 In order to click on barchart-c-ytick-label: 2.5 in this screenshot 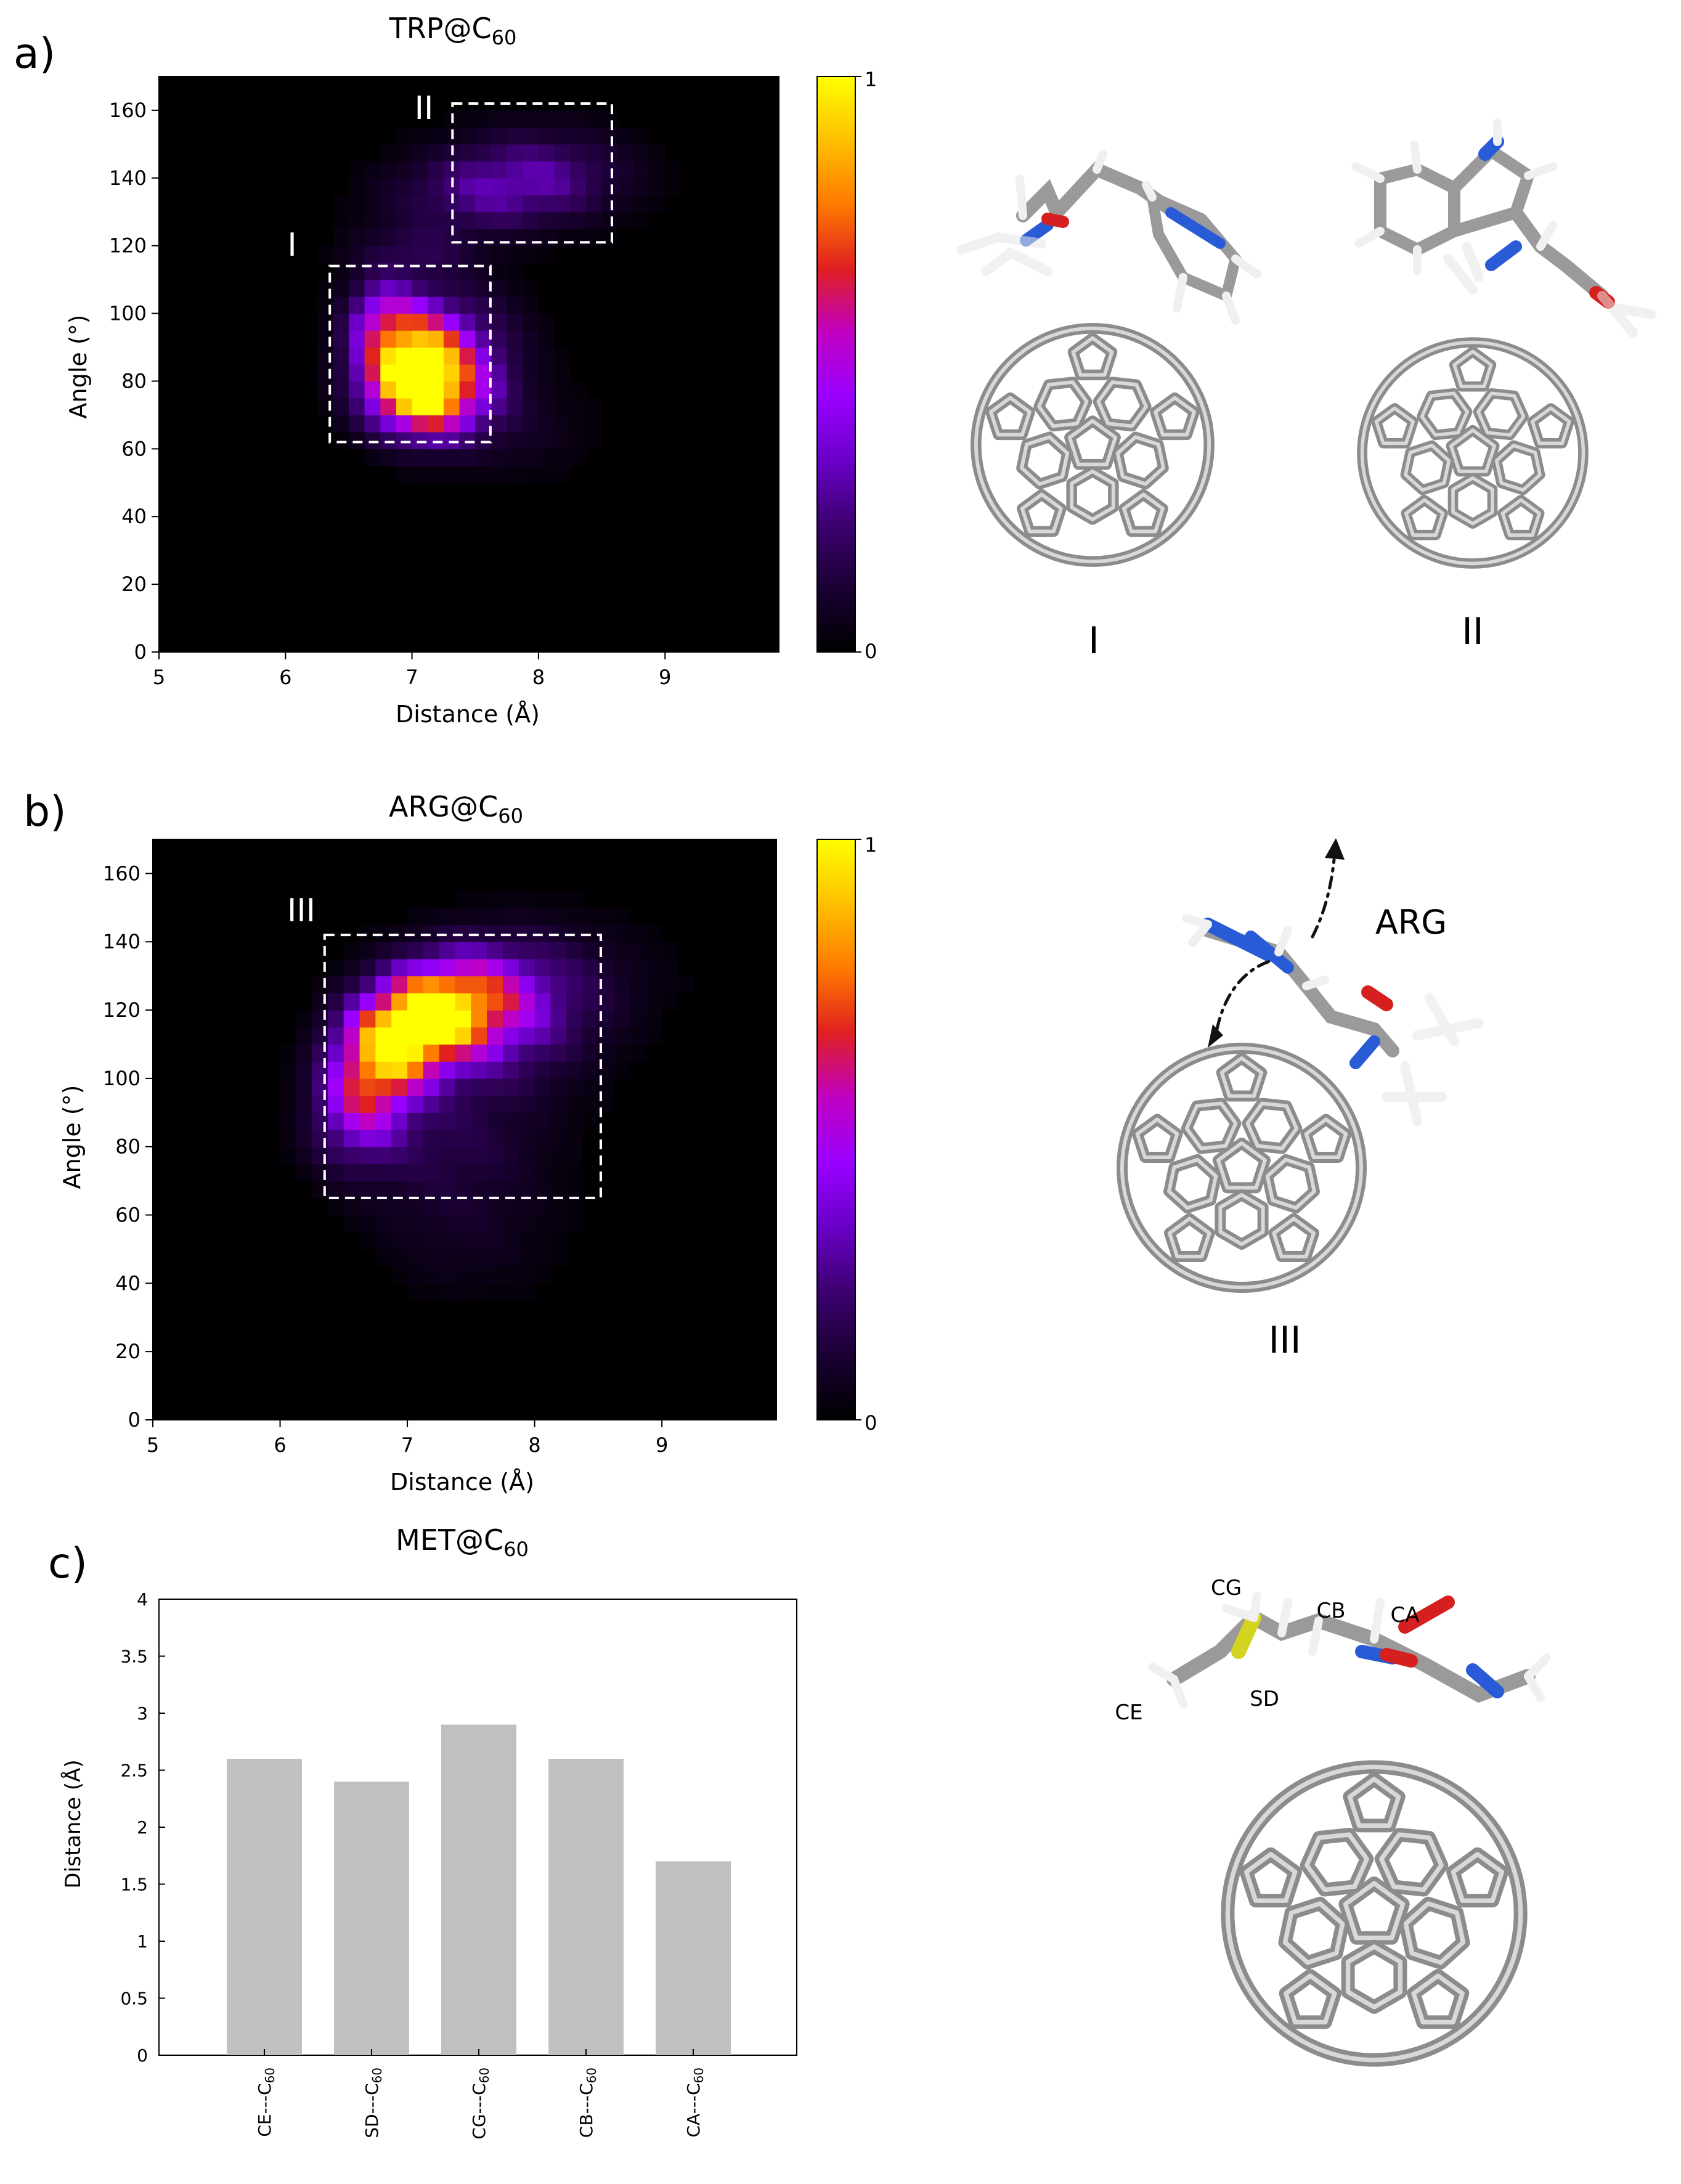, I will do `click(134, 1771)`.